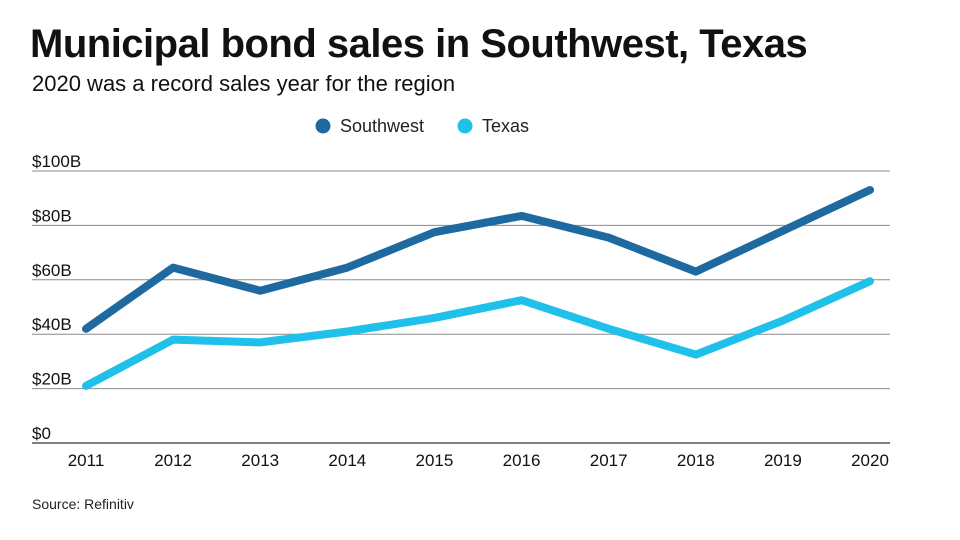 This screenshot has width=960, height=540. Describe the element at coordinates (52, 215) in the screenshot. I see `y-tick-label: $80B` at that location.